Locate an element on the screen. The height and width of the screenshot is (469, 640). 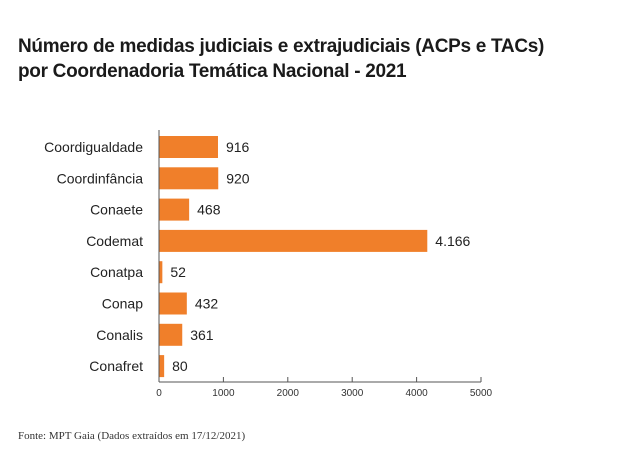
x-tick-label: 0 is located at coordinates (159, 393).